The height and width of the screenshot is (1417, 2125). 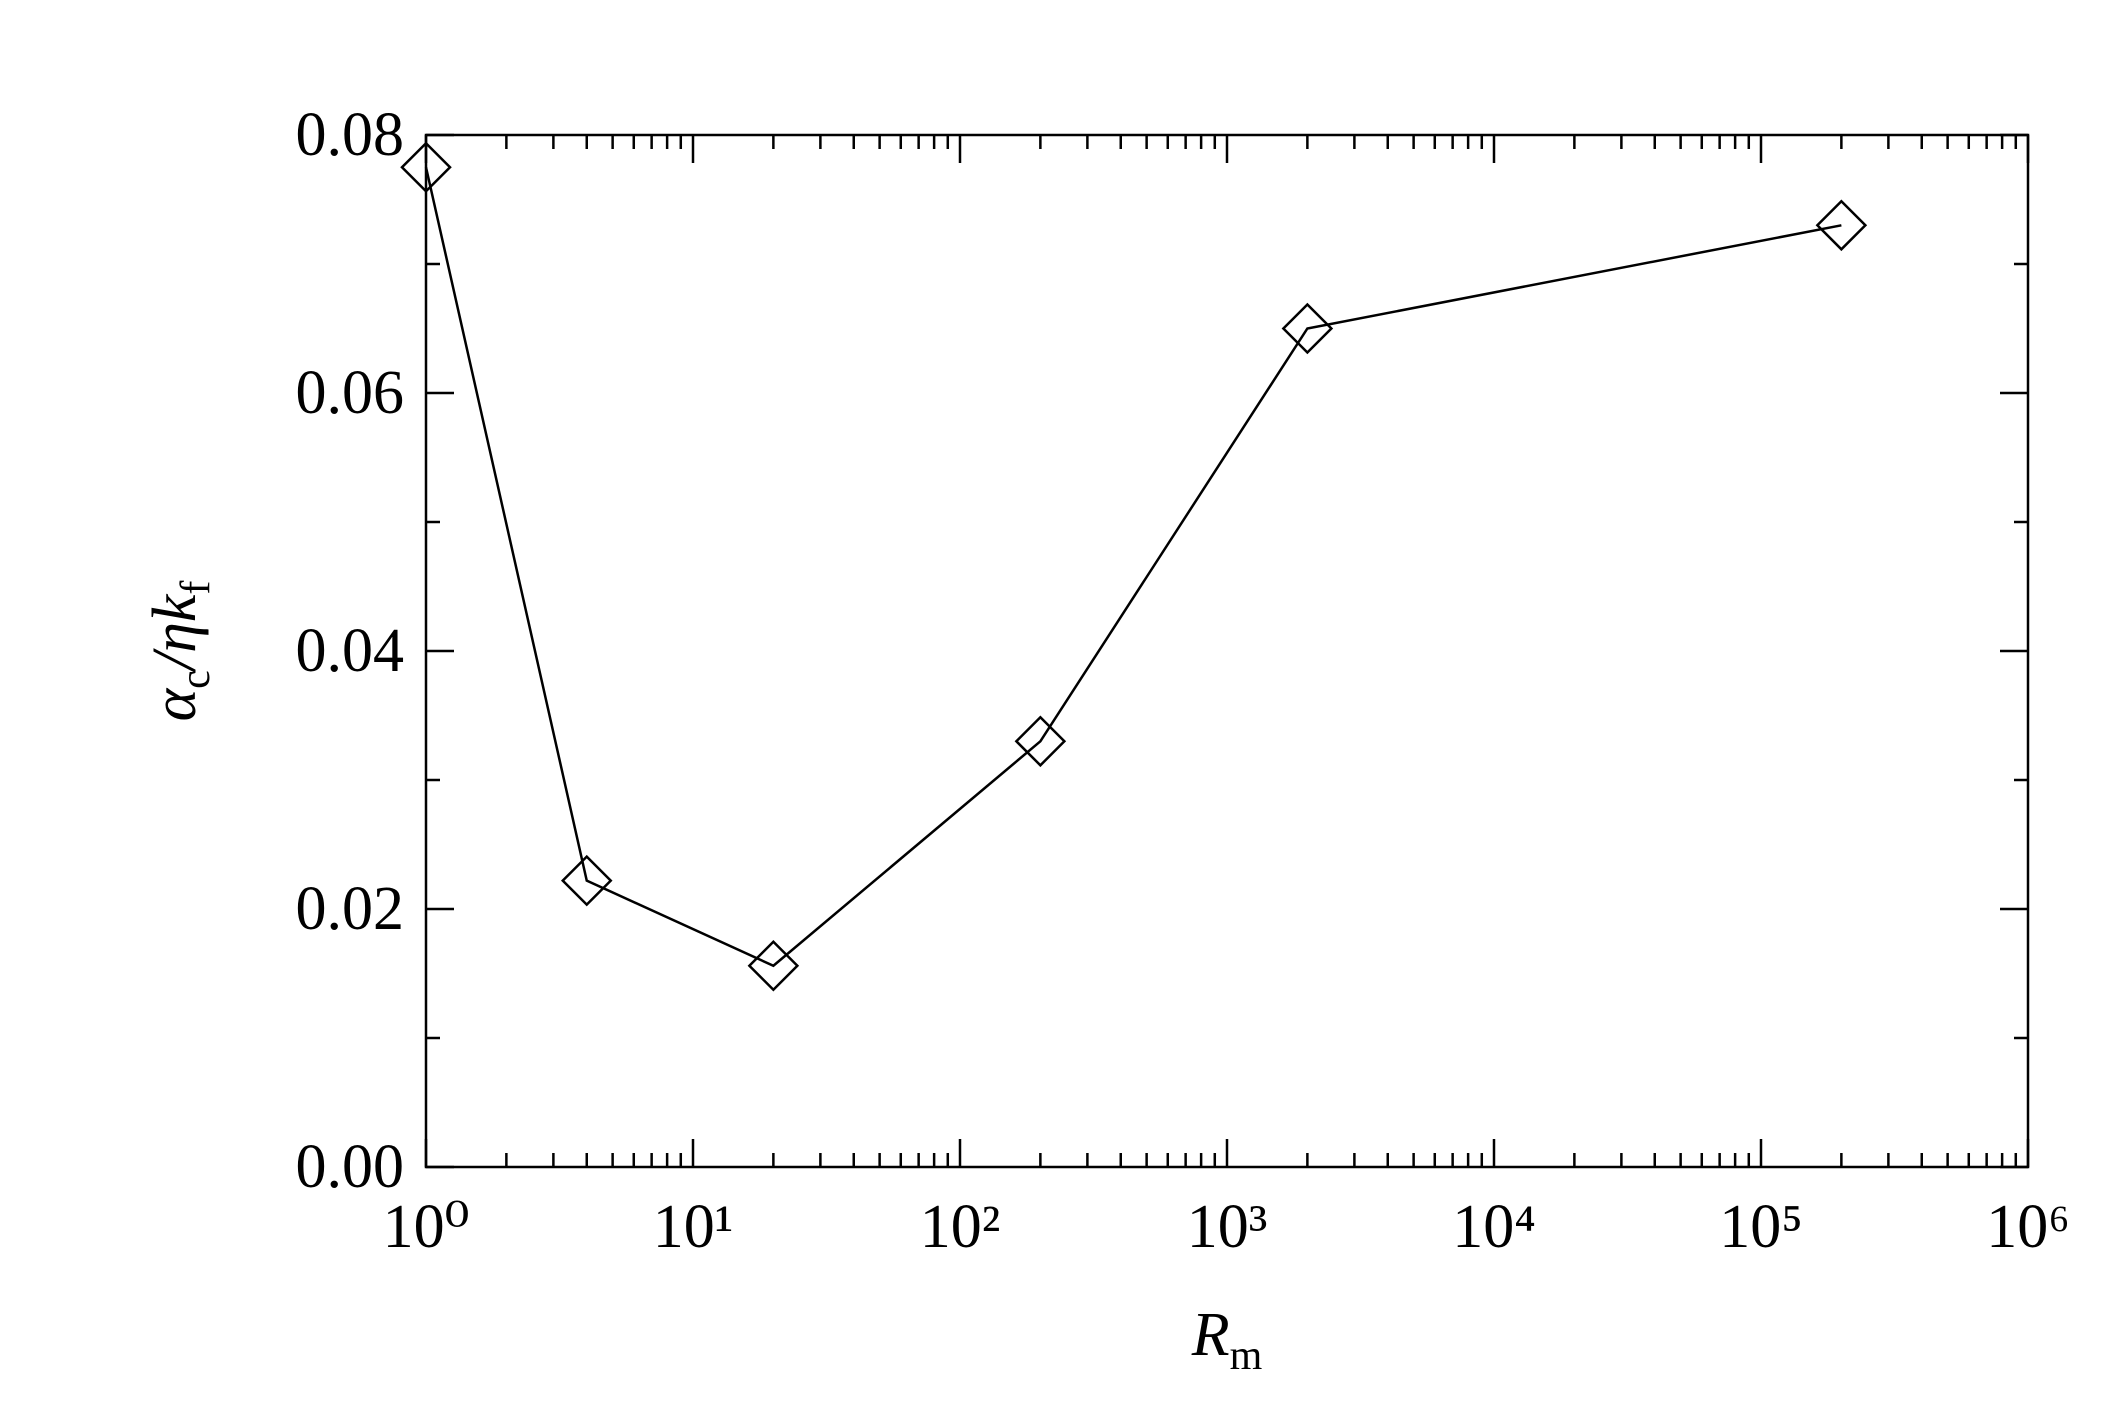 I want to click on y-tick-label: 0.04, so click(x=350, y=651).